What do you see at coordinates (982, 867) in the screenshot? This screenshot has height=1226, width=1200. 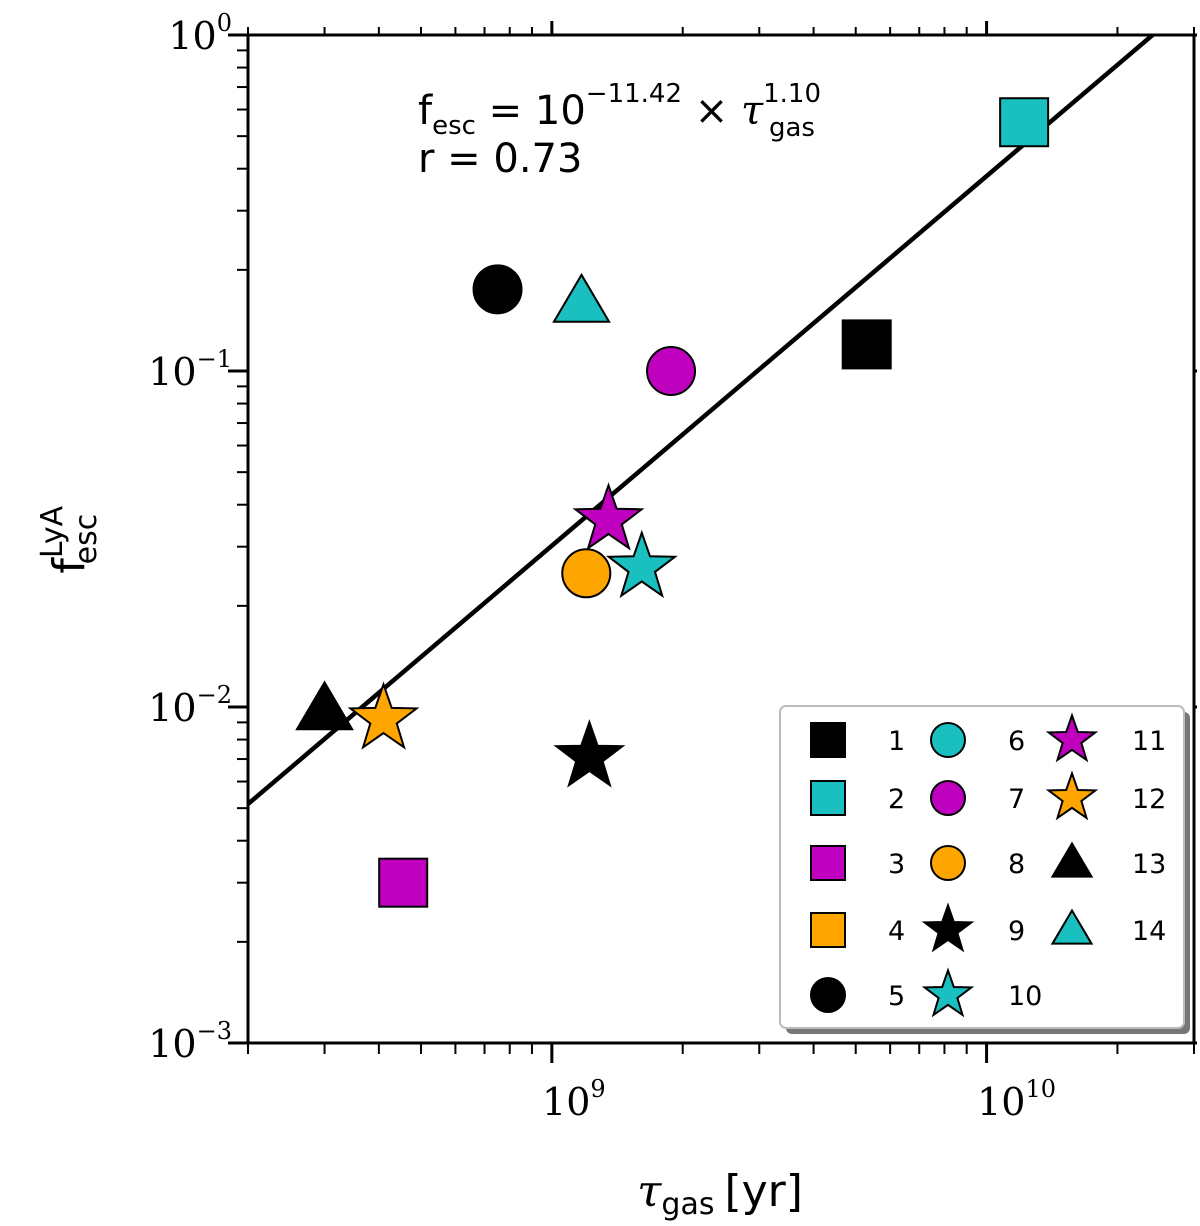 I see `legend-box` at bounding box center [982, 867].